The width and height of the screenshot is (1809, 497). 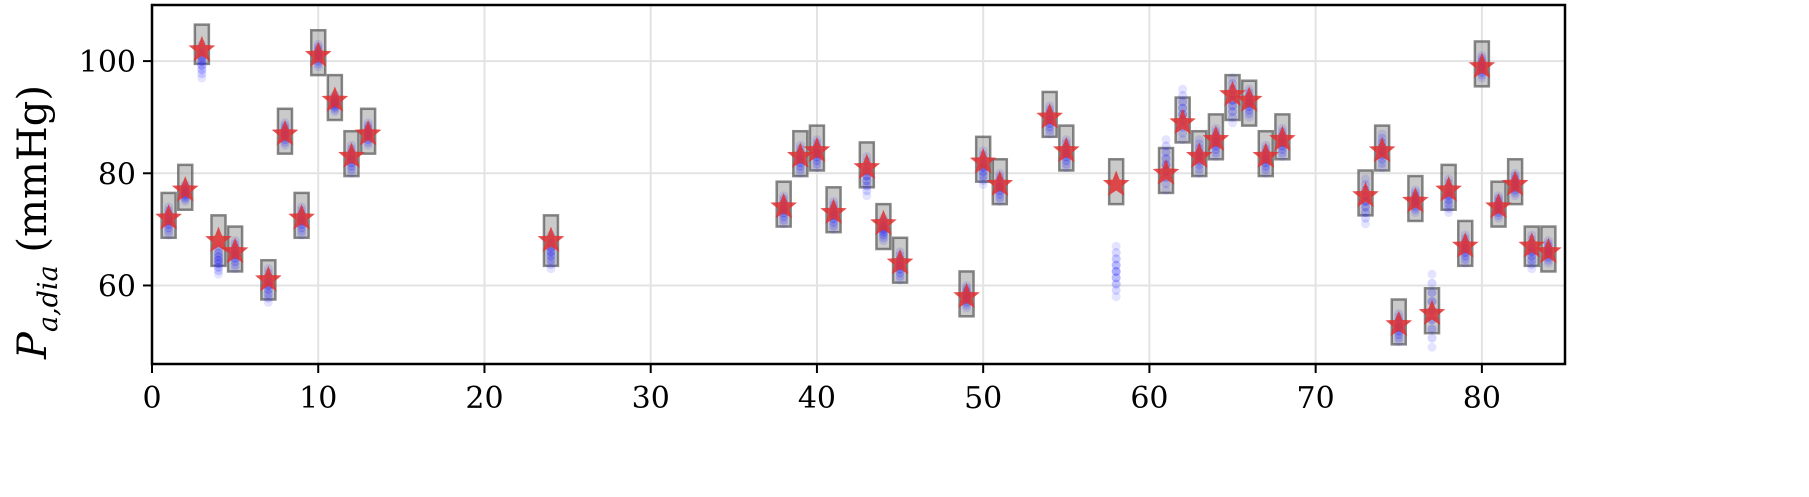 What do you see at coordinates (151, 398) in the screenshot?
I see `x-tick-label: 0` at bounding box center [151, 398].